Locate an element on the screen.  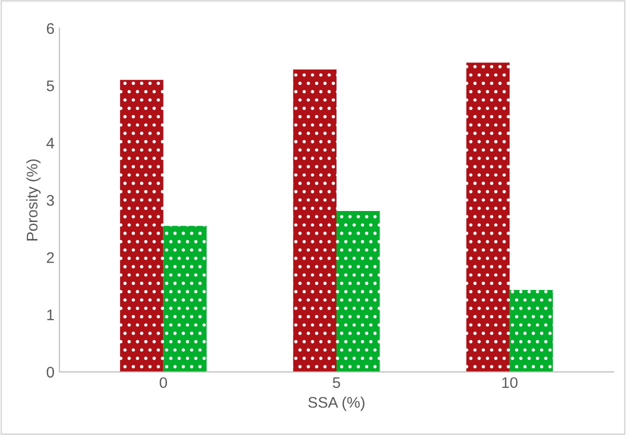
y-tick-label: 6 is located at coordinates (50, 28).